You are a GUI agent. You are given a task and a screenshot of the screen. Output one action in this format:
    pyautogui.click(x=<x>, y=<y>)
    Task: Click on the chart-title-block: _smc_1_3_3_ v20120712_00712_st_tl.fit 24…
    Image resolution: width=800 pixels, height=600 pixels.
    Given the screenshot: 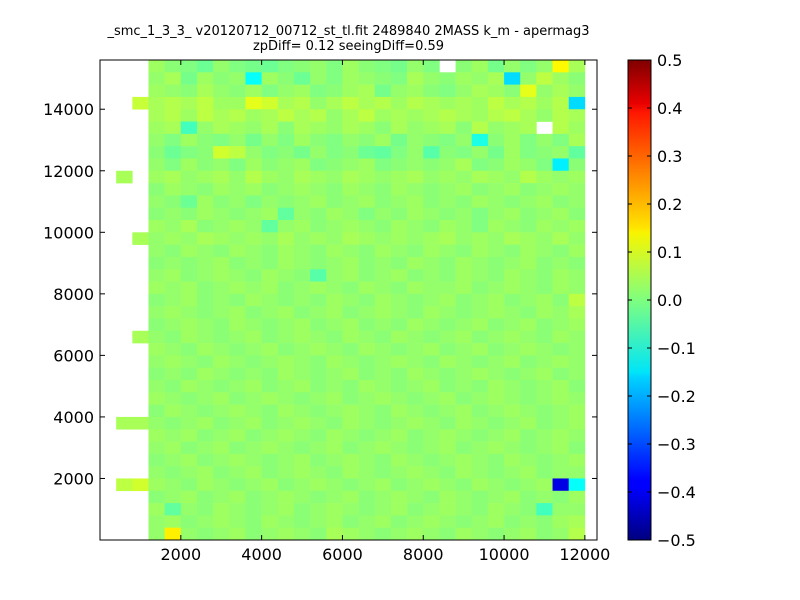 What is the action you would take?
    pyautogui.click(x=348, y=39)
    